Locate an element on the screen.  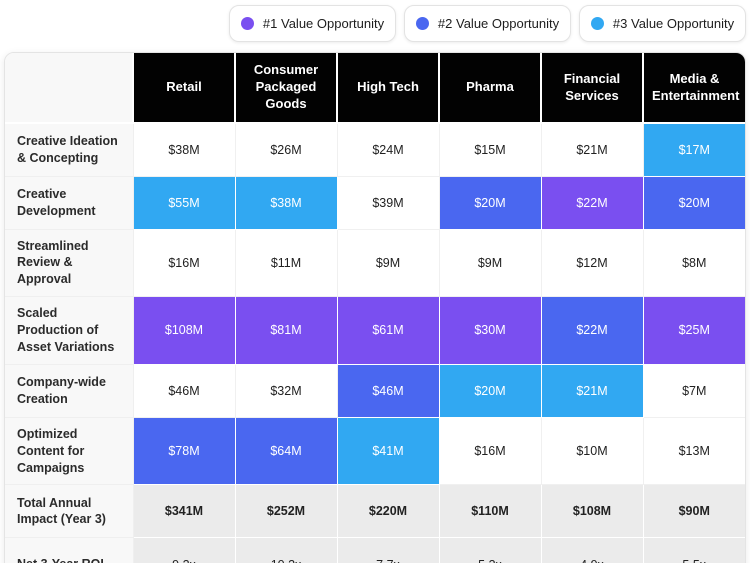
value-cell: $15M is located at coordinates (490, 149).